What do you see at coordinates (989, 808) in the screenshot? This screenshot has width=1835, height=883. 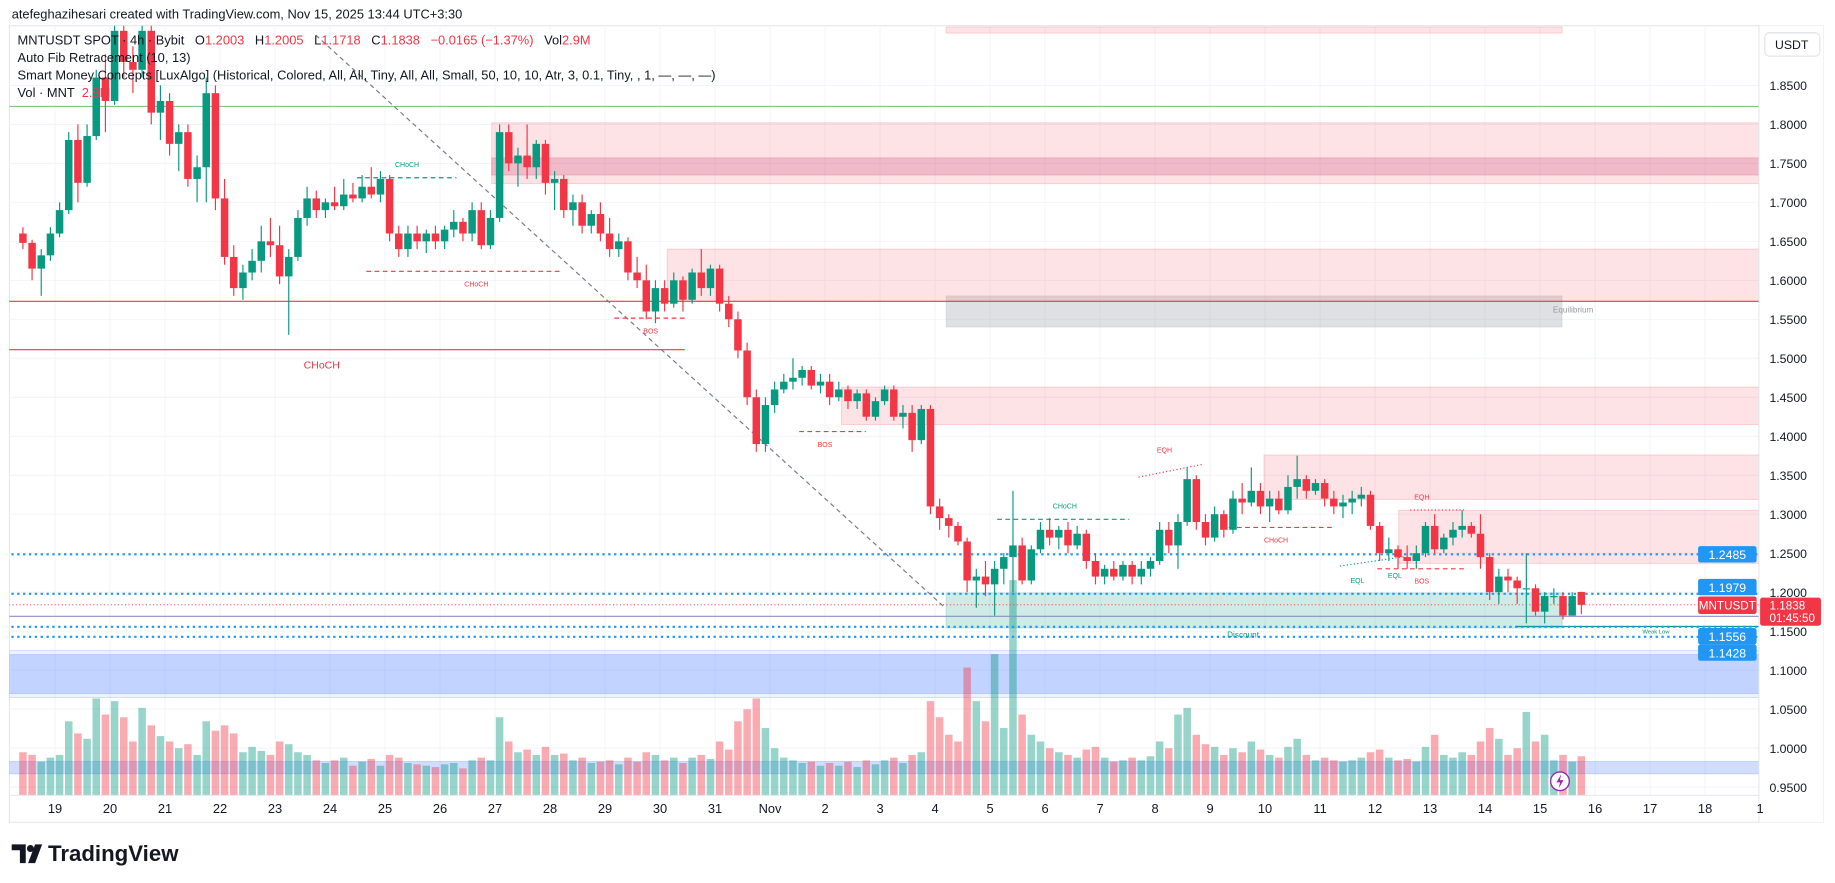 I see `date-tick-label: 5` at bounding box center [989, 808].